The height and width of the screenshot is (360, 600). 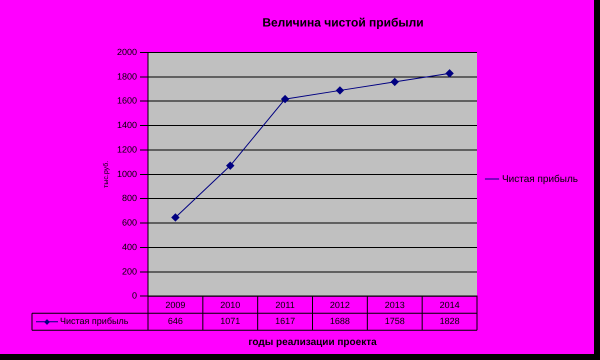 I want to click on y-tick-label: 2000, so click(x=126, y=51).